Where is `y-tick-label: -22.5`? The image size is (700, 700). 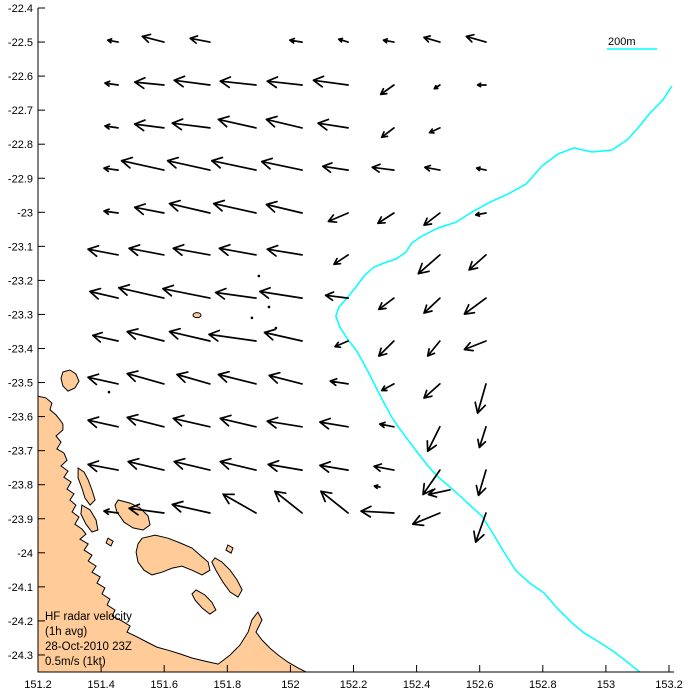
y-tick-label: -22.5 is located at coordinates (20, 43).